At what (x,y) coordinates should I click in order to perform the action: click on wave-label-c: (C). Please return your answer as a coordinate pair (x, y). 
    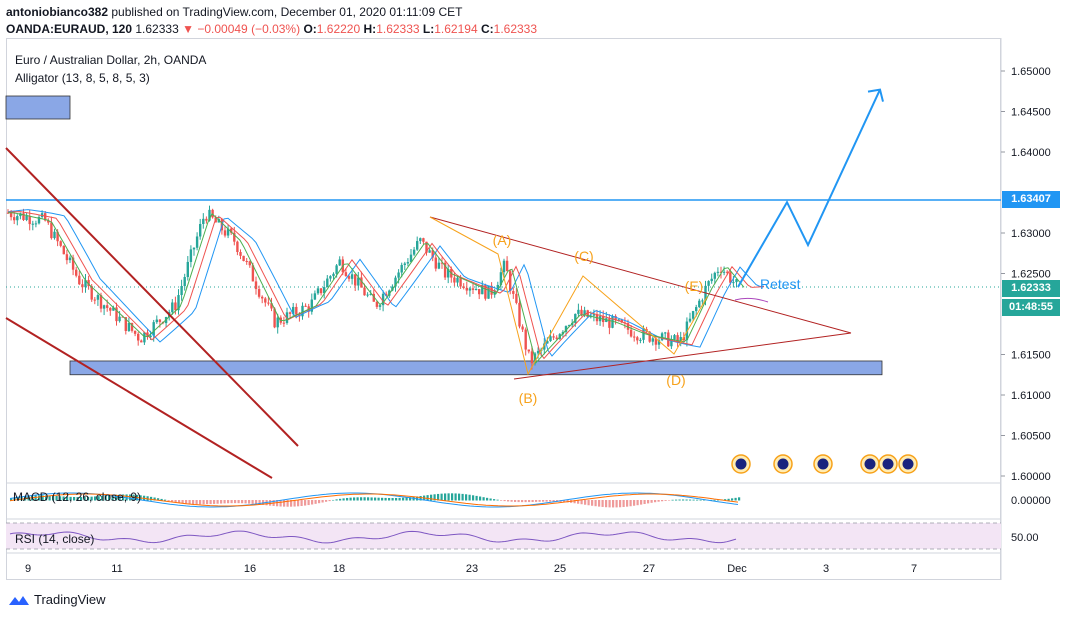
    Looking at the image, I should click on (583, 256).